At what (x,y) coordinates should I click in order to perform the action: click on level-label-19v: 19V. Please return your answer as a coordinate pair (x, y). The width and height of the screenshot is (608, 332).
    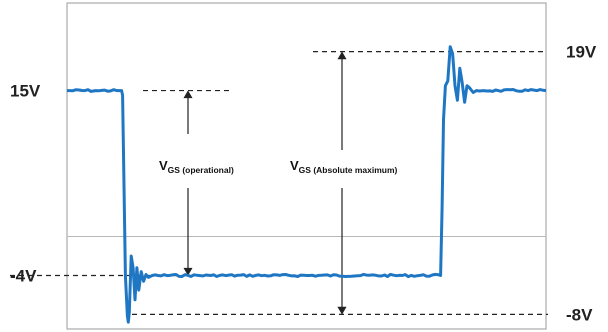
    Looking at the image, I should click on (581, 52).